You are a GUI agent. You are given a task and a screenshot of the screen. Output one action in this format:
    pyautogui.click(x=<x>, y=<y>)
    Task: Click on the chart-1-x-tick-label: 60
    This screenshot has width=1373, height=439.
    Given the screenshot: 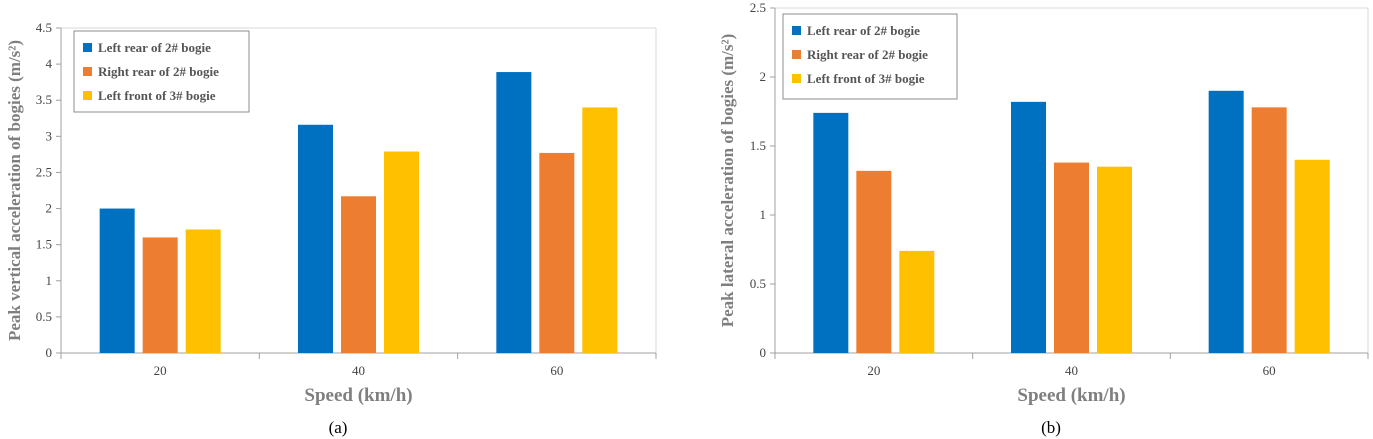 What is the action you would take?
    pyautogui.click(x=1269, y=370)
    